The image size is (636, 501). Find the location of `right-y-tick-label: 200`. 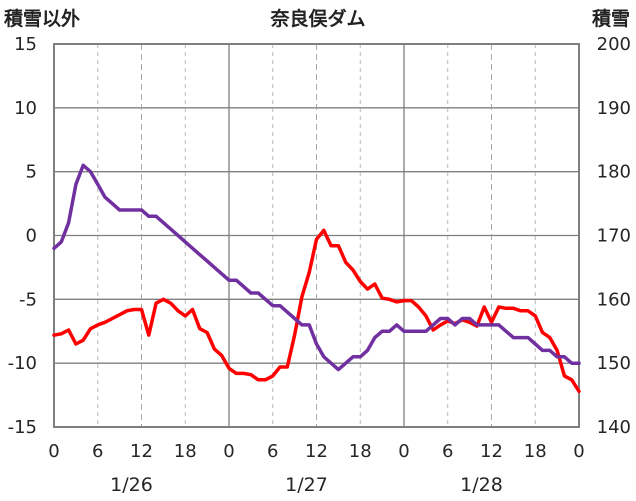

right-y-tick-label: 200 is located at coordinates (614, 44).